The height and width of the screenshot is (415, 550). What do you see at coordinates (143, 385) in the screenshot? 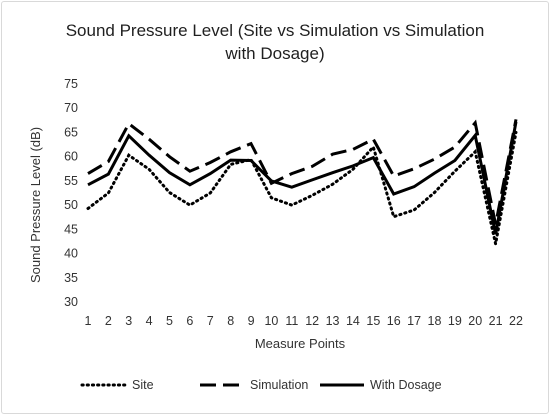
I see `legend-label: Site` at bounding box center [143, 385].